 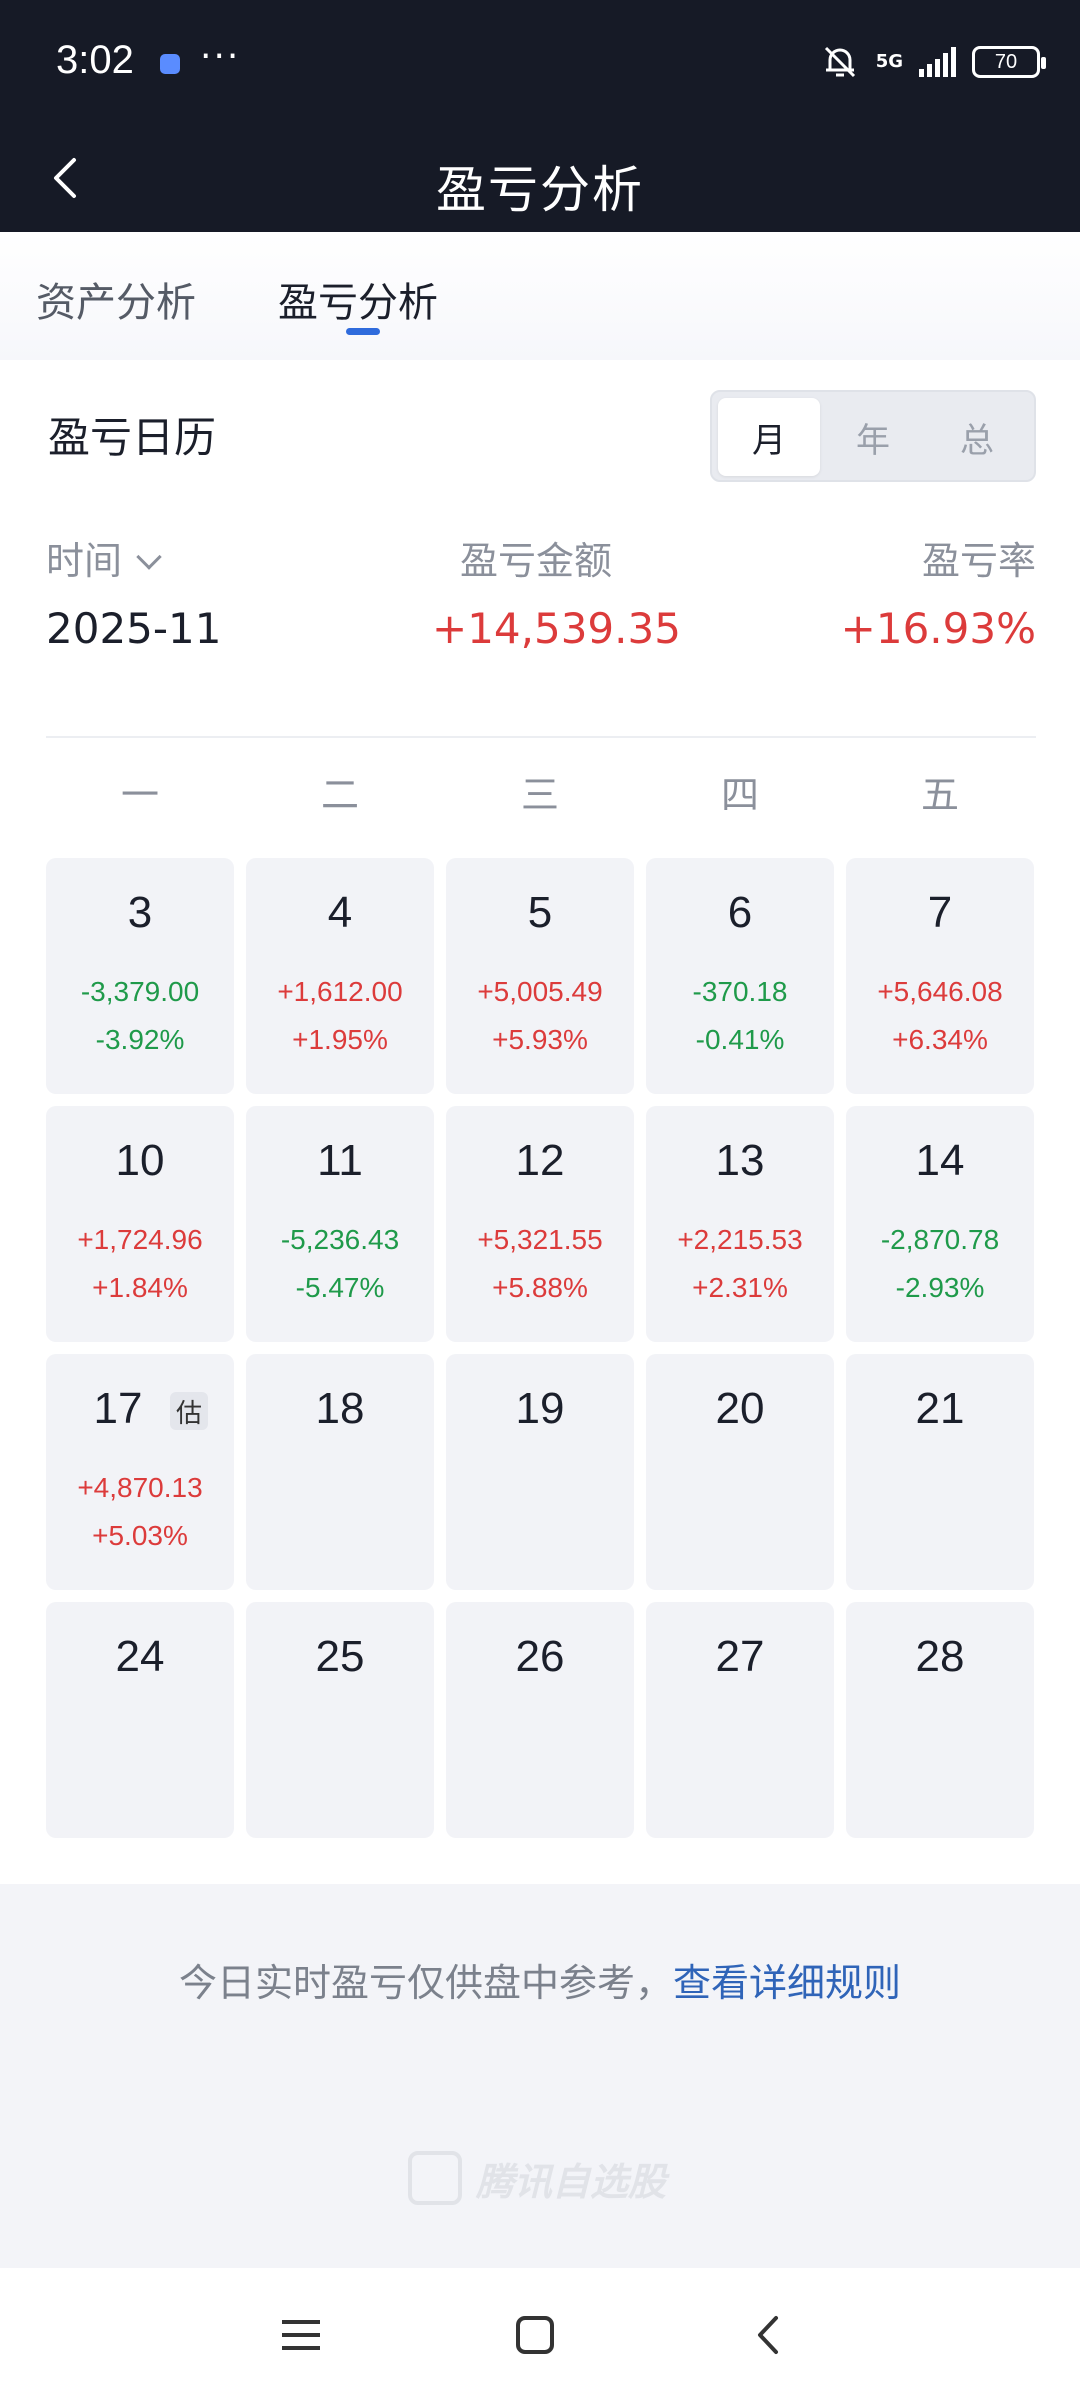 What do you see at coordinates (873, 440) in the screenshot?
I see `period-year-button: 年` at bounding box center [873, 440].